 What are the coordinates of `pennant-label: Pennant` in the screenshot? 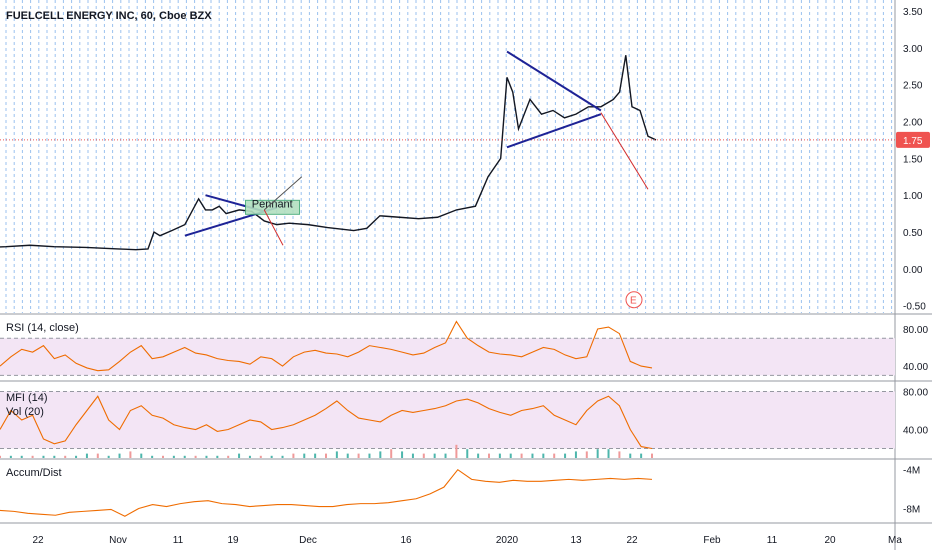 It's located at (272, 205).